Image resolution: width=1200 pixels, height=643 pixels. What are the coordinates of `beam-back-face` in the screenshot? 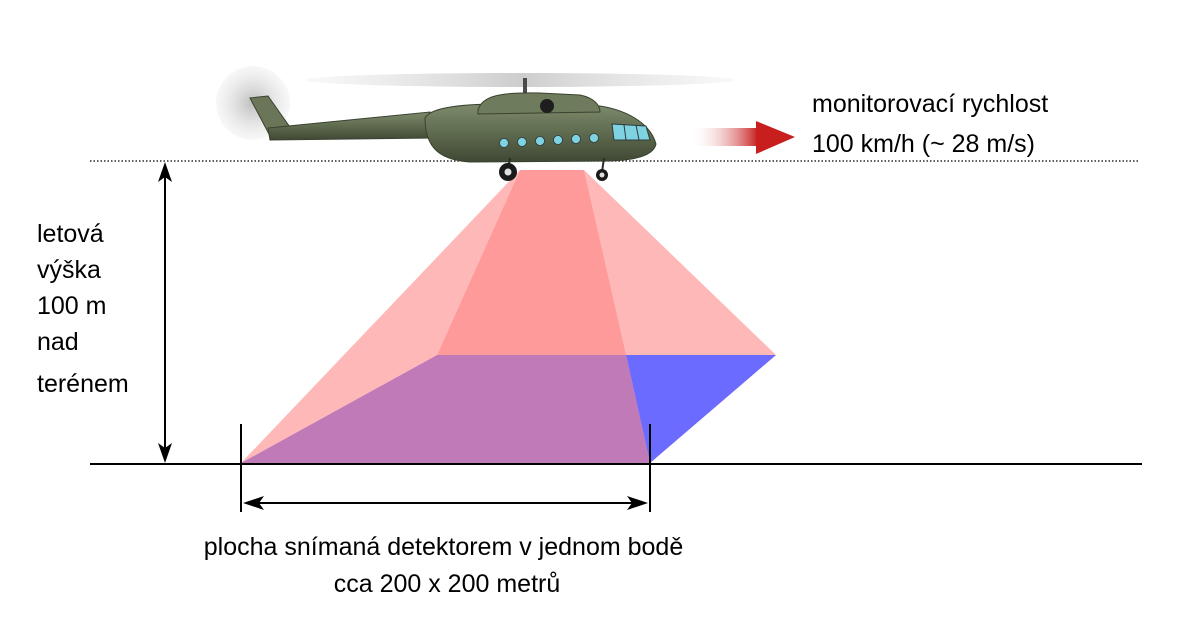 It's located at (531, 262).